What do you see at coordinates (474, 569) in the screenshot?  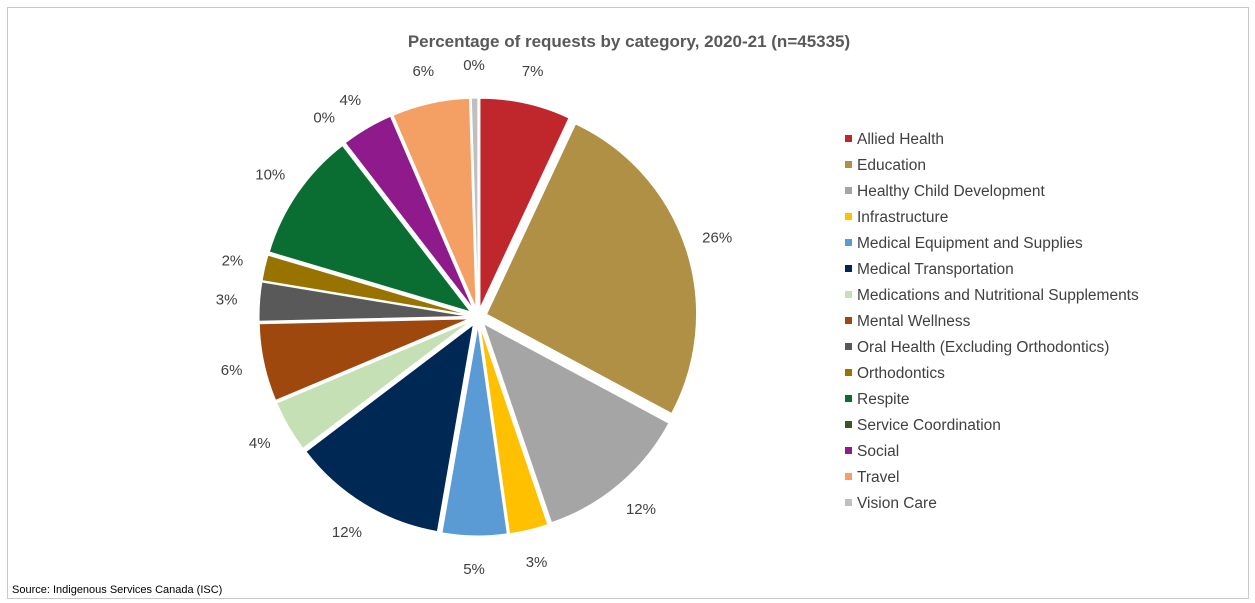 I see `pie-label-medical-equipment-and-supplies: 5%` at bounding box center [474, 569].